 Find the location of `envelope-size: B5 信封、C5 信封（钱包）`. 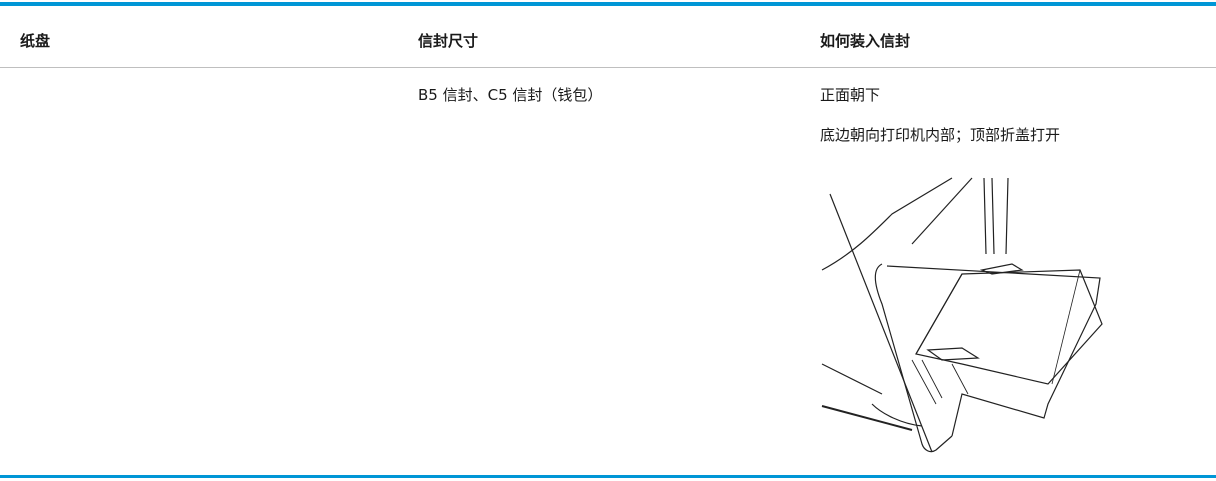

envelope-size: B5 信封、C5 信封（钱包） is located at coordinates (510, 95).